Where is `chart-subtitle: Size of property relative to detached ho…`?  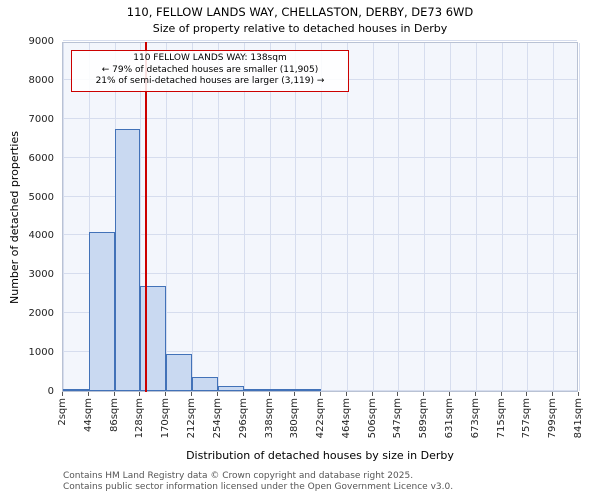 chart-subtitle: Size of property relative to detached ho… is located at coordinates (300, 28).